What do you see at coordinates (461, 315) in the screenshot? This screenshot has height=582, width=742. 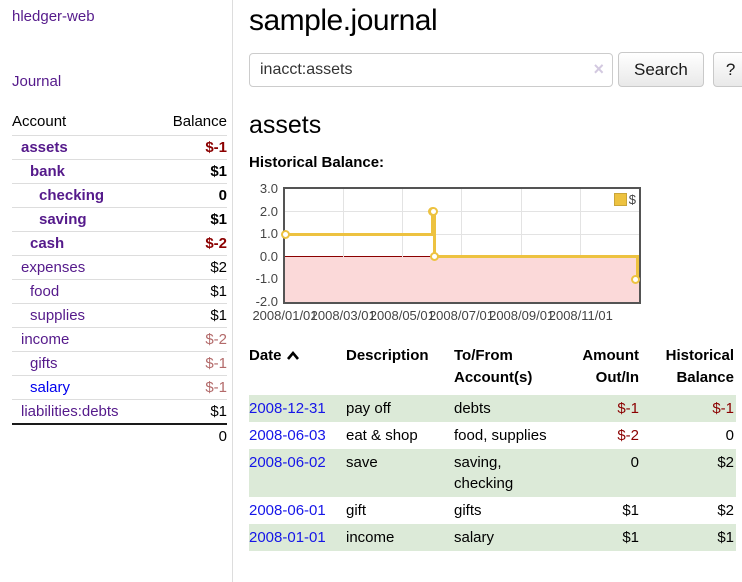 I see `x-axis-tick-label: 2008/07/01` at bounding box center [461, 315].